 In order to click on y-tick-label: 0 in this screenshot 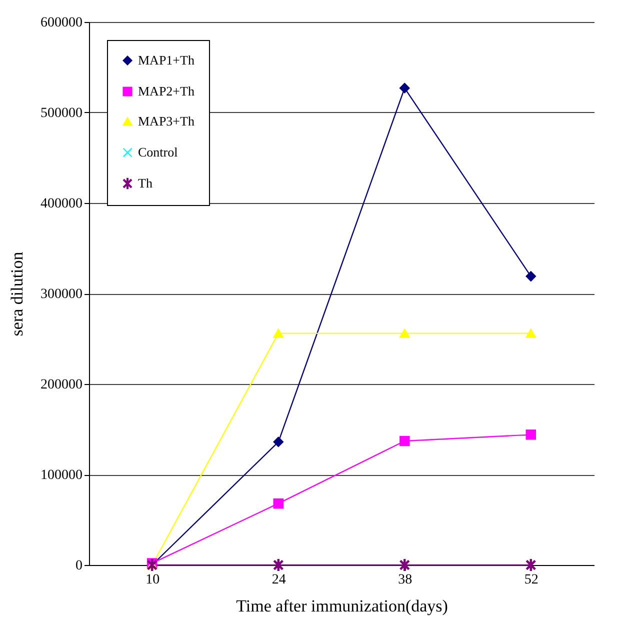, I will do `click(79, 566)`.